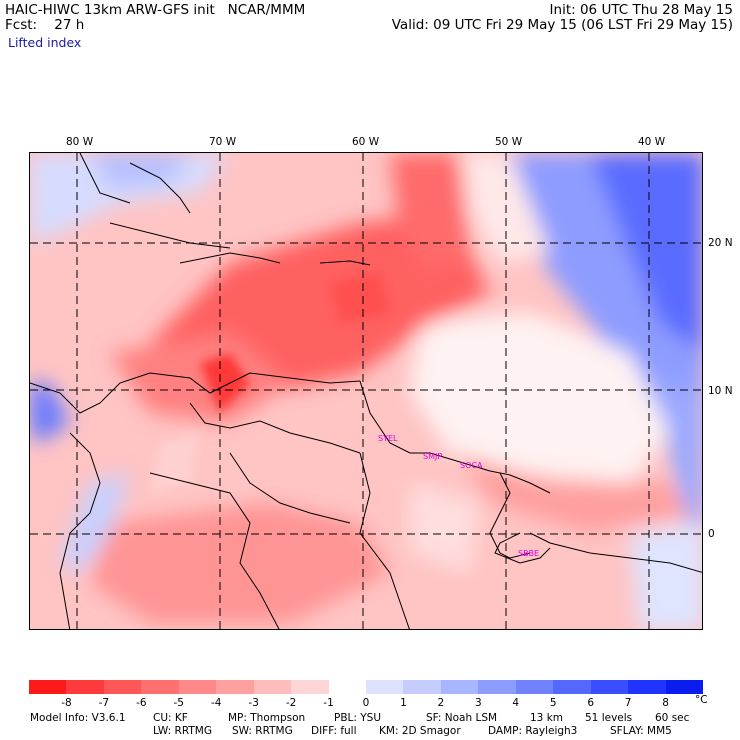 Image resolution: width=740 pixels, height=740 pixels. I want to click on footer-levels: 51 levels, so click(609, 718).